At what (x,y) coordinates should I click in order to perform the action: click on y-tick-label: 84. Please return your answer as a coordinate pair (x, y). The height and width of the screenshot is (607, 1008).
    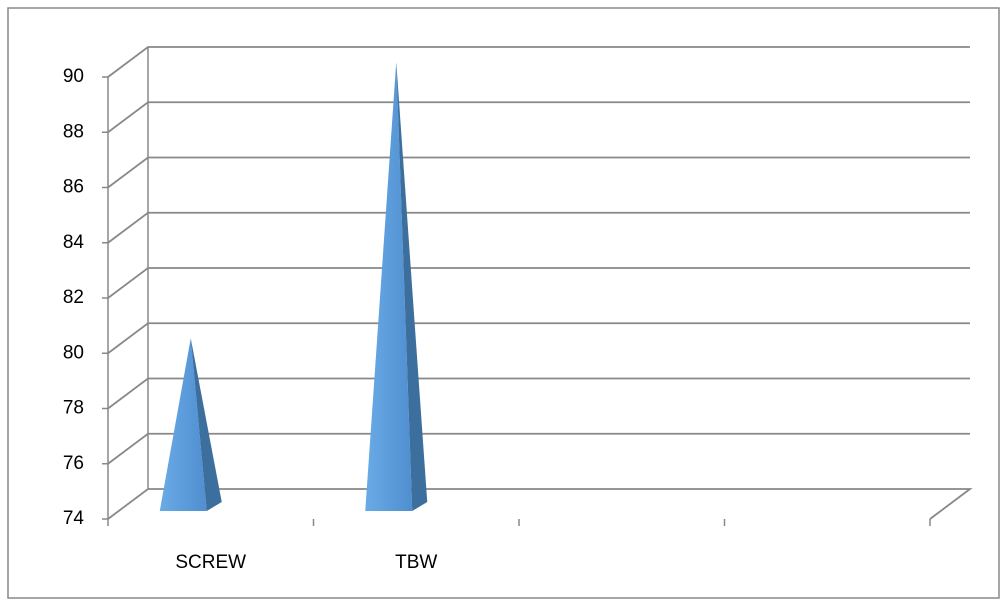
    Looking at the image, I should click on (74, 242).